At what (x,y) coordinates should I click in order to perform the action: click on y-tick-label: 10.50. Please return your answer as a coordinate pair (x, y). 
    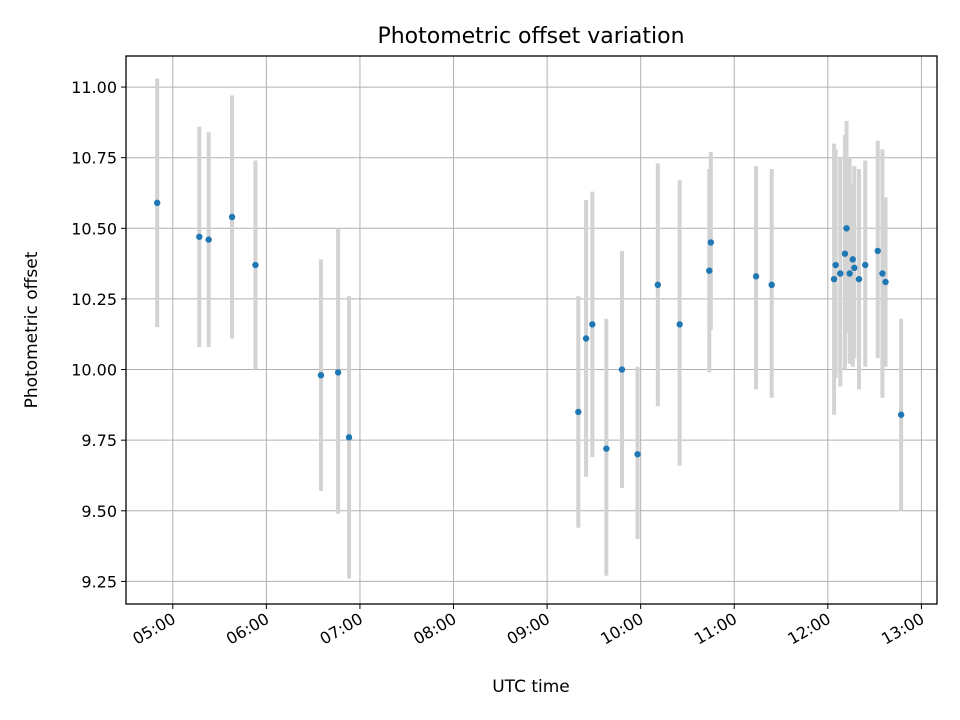
    Looking at the image, I should click on (94, 228).